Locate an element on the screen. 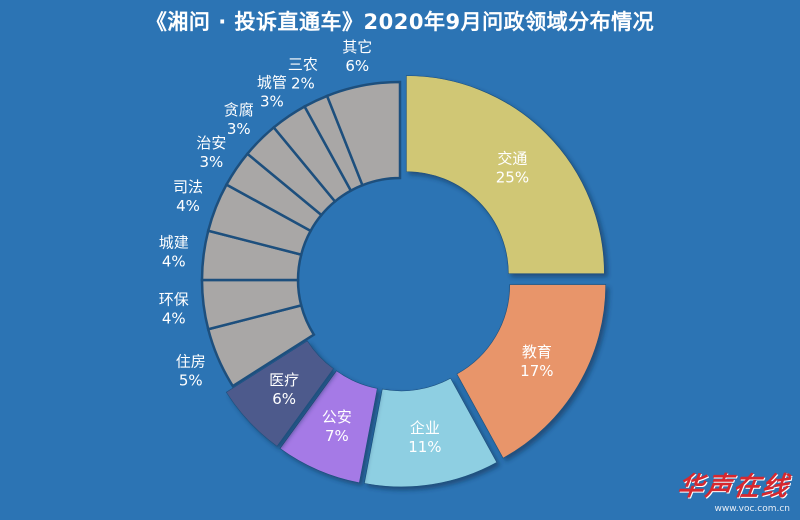  pie-slice-企业 is located at coordinates (430, 432).